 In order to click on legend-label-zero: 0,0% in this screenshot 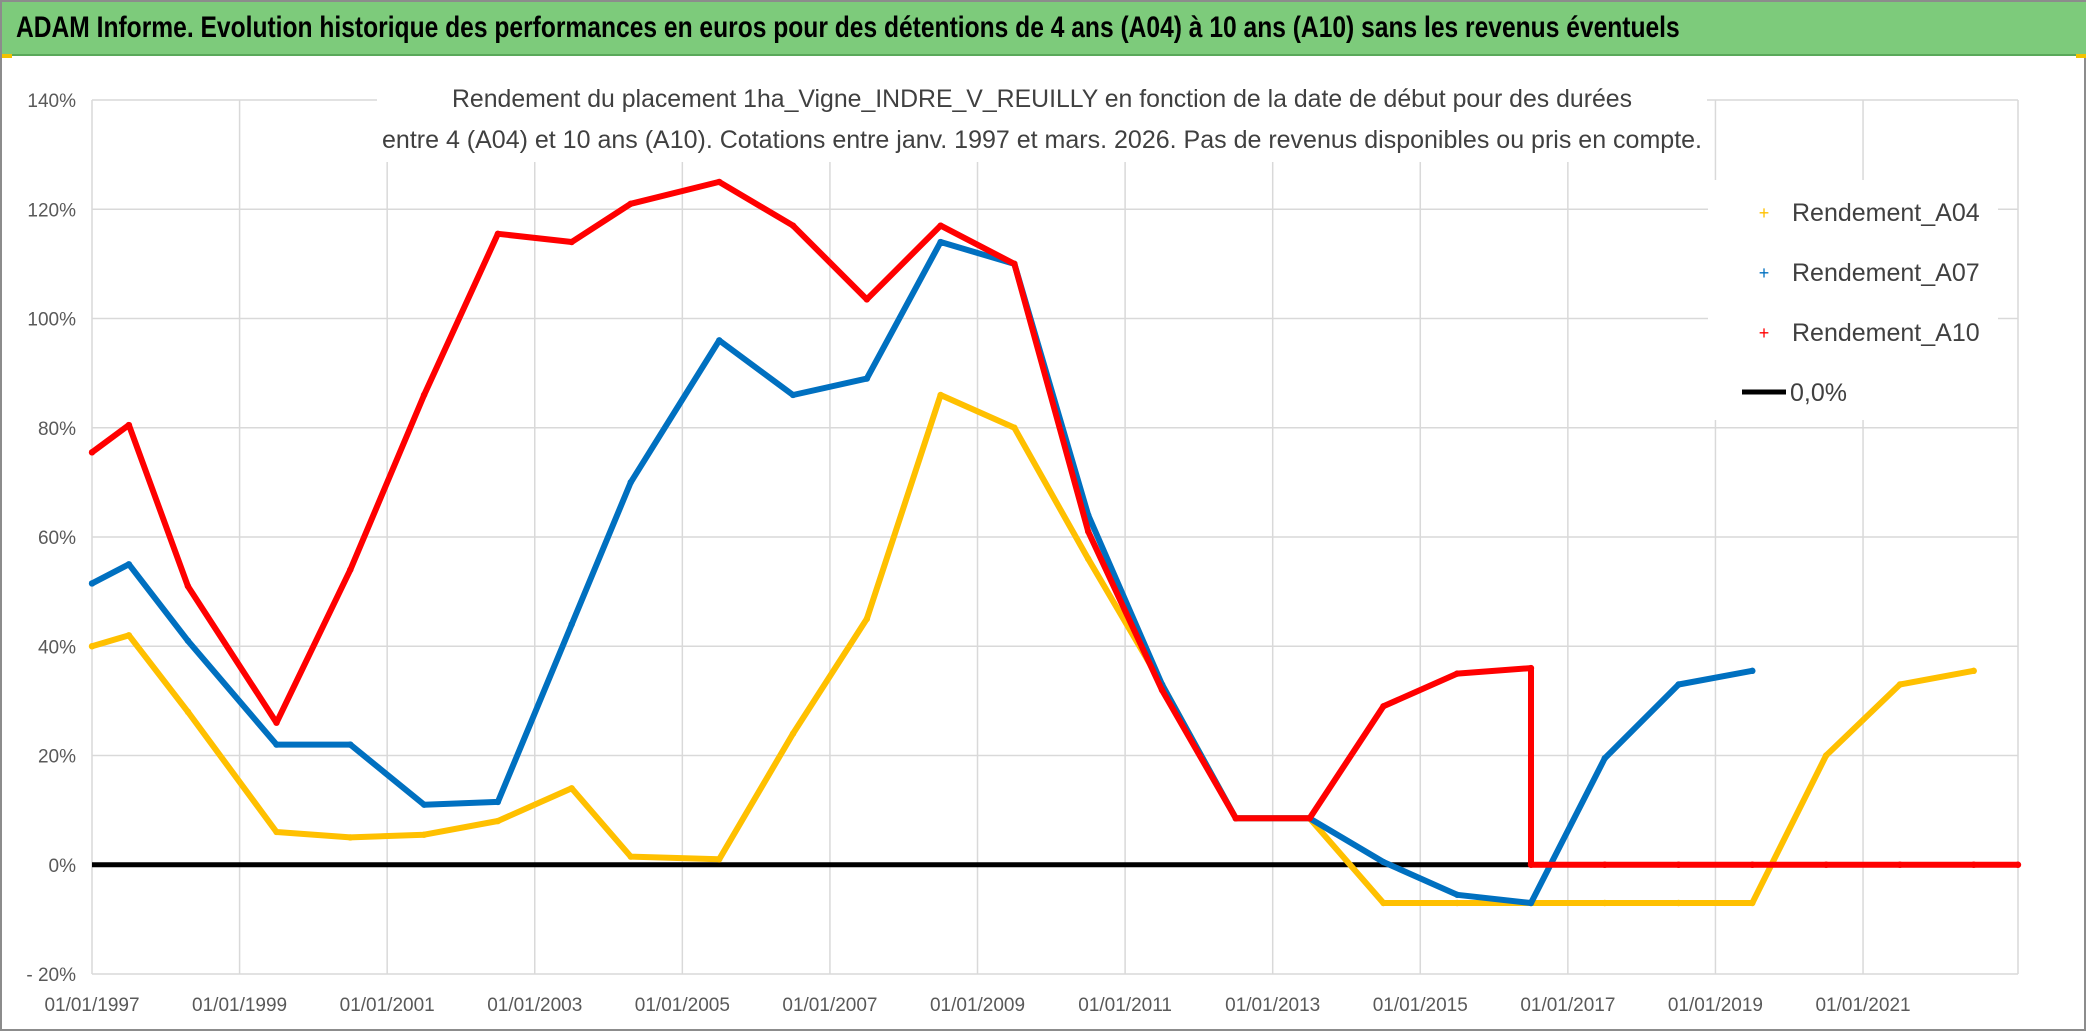, I will do `click(1818, 393)`.